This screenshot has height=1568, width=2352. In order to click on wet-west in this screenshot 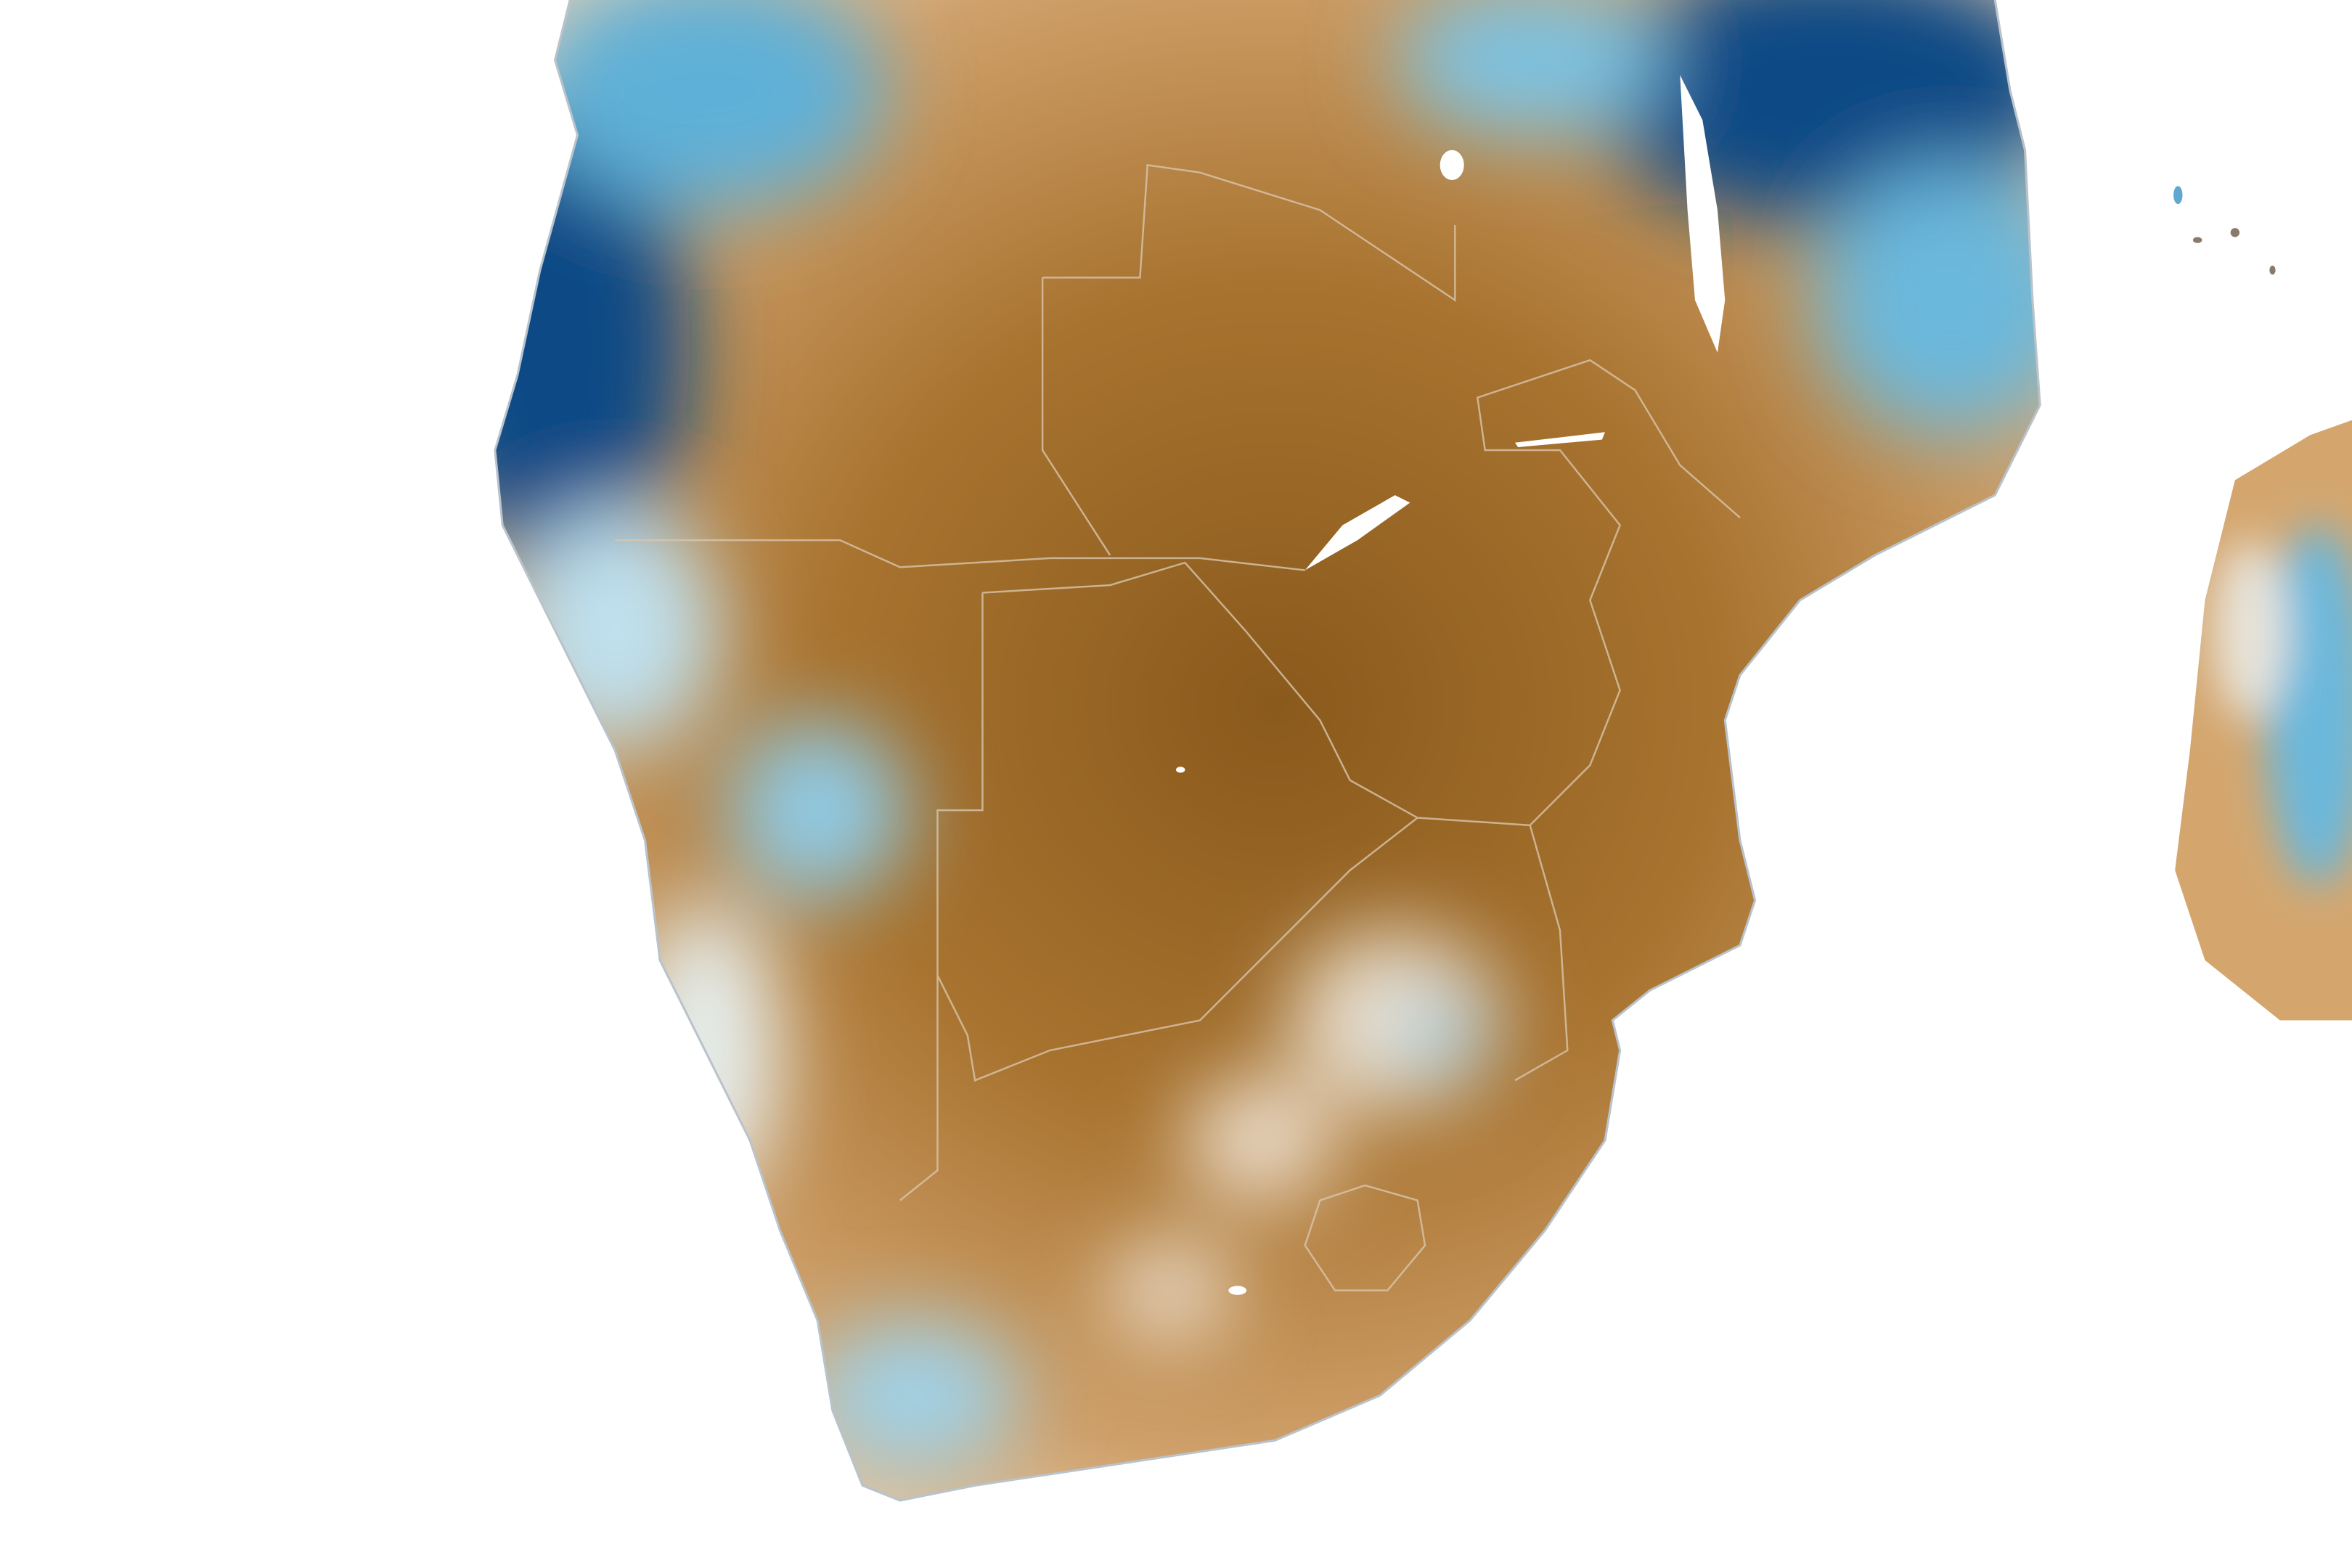, I will do `click(592, 346)`.